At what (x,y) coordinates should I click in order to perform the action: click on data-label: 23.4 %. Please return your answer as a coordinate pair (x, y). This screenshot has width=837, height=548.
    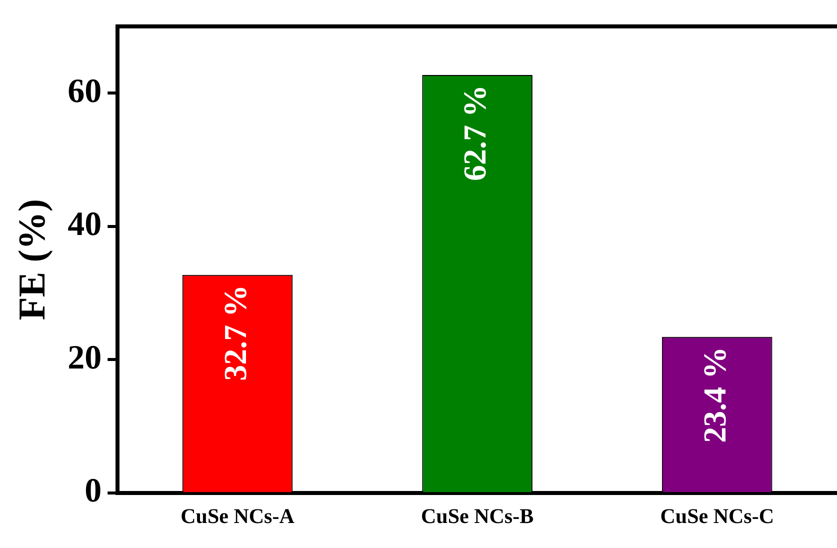
    Looking at the image, I should click on (714, 394).